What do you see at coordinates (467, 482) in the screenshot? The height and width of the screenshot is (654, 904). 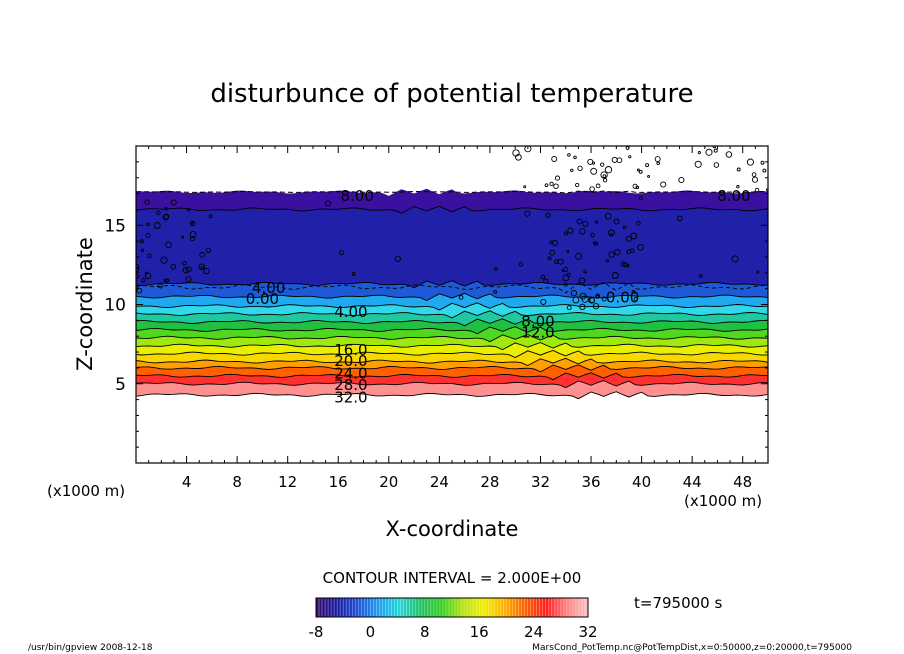 I see `x-tick-labels: 4 8 12 16 20 24 28 32 36 40 44 48` at bounding box center [467, 482].